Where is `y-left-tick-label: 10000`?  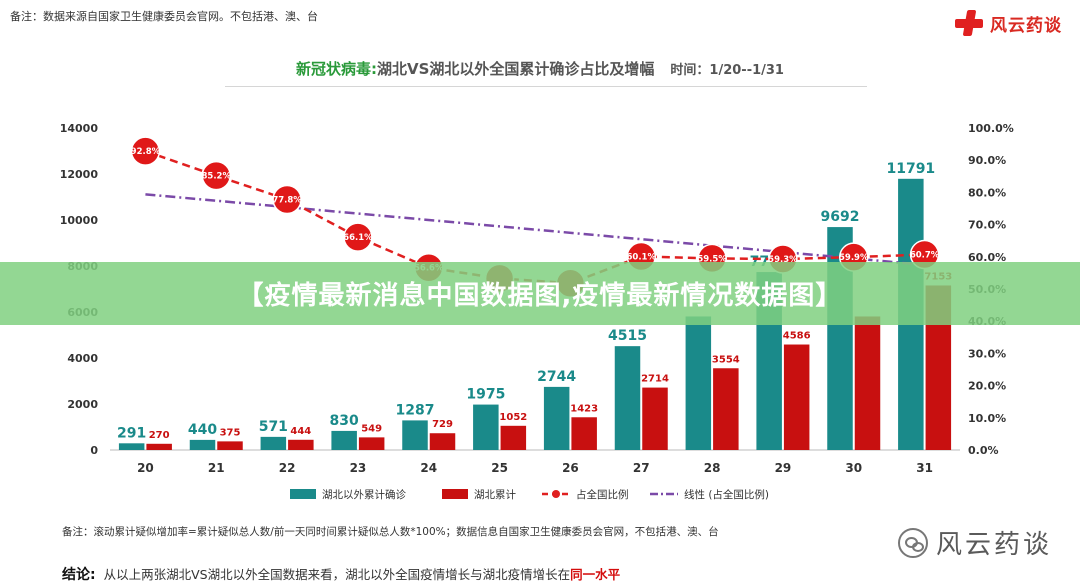 y-left-tick-label: 10000 is located at coordinates (79, 220).